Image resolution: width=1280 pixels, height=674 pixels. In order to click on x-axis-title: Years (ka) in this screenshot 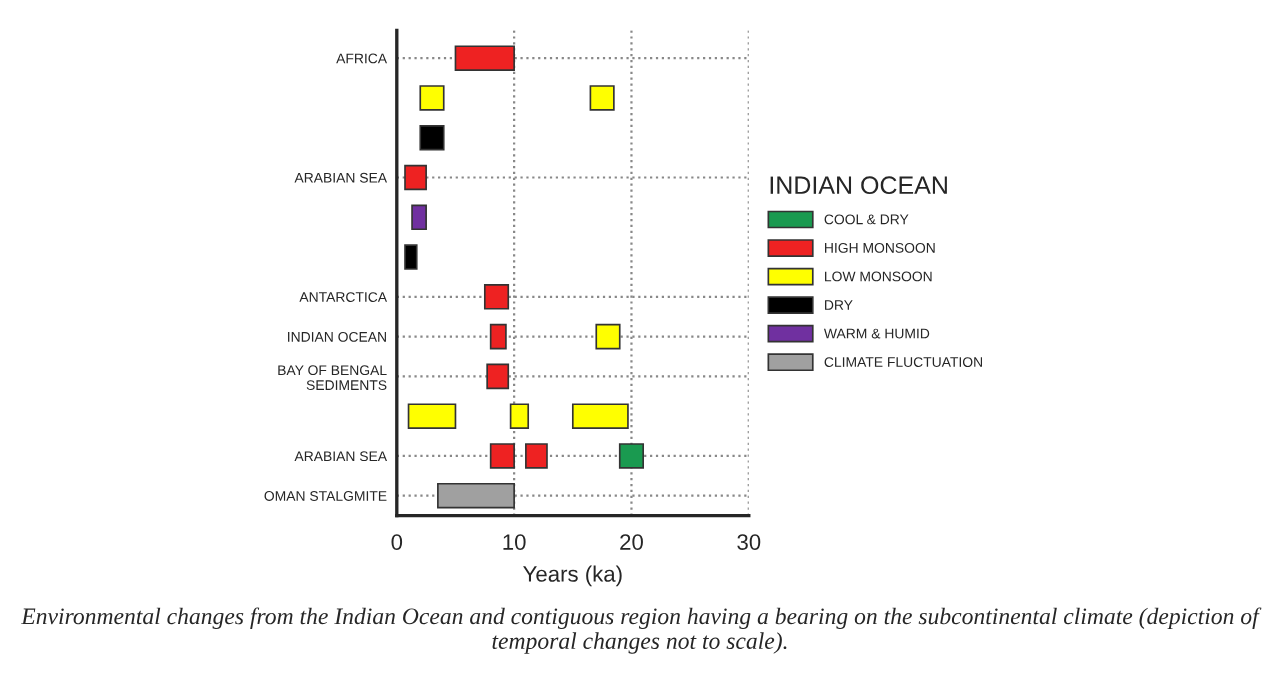, I will do `click(572, 576)`.